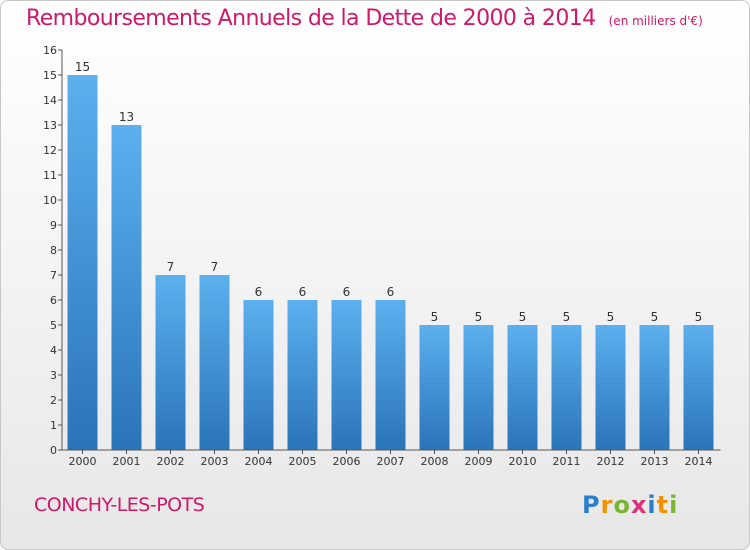 Image resolution: width=750 pixels, height=550 pixels. Describe the element at coordinates (53, 225) in the screenshot. I see `y-tick-label: 9` at that location.